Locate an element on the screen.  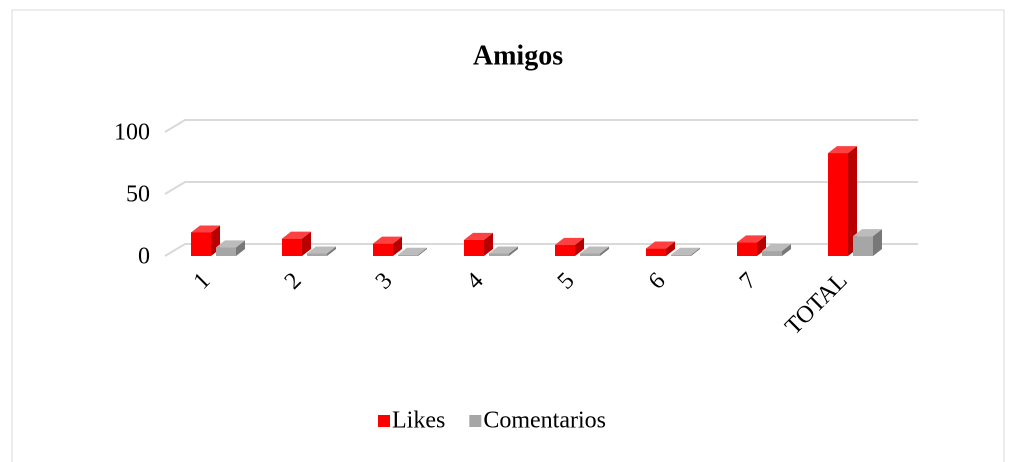
y-tick-label: 100 is located at coordinates (132, 133).